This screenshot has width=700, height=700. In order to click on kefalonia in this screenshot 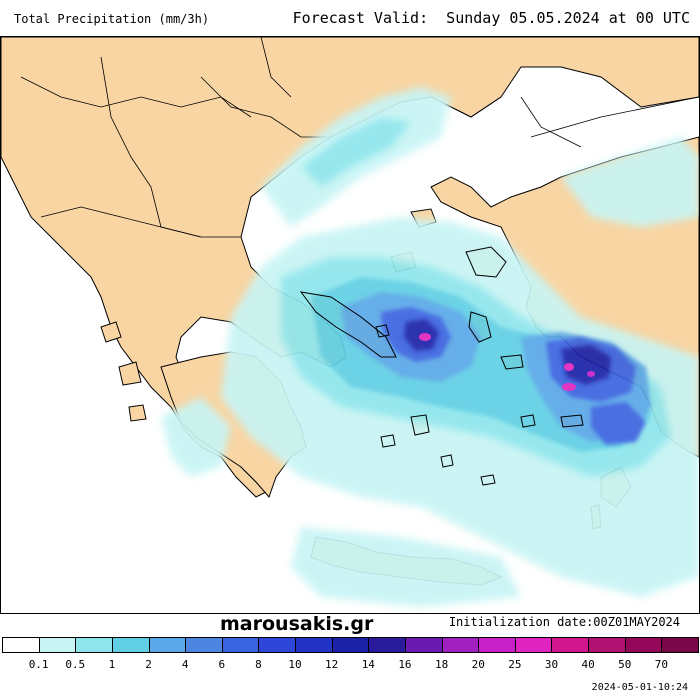, I will do `click(130, 373)`.